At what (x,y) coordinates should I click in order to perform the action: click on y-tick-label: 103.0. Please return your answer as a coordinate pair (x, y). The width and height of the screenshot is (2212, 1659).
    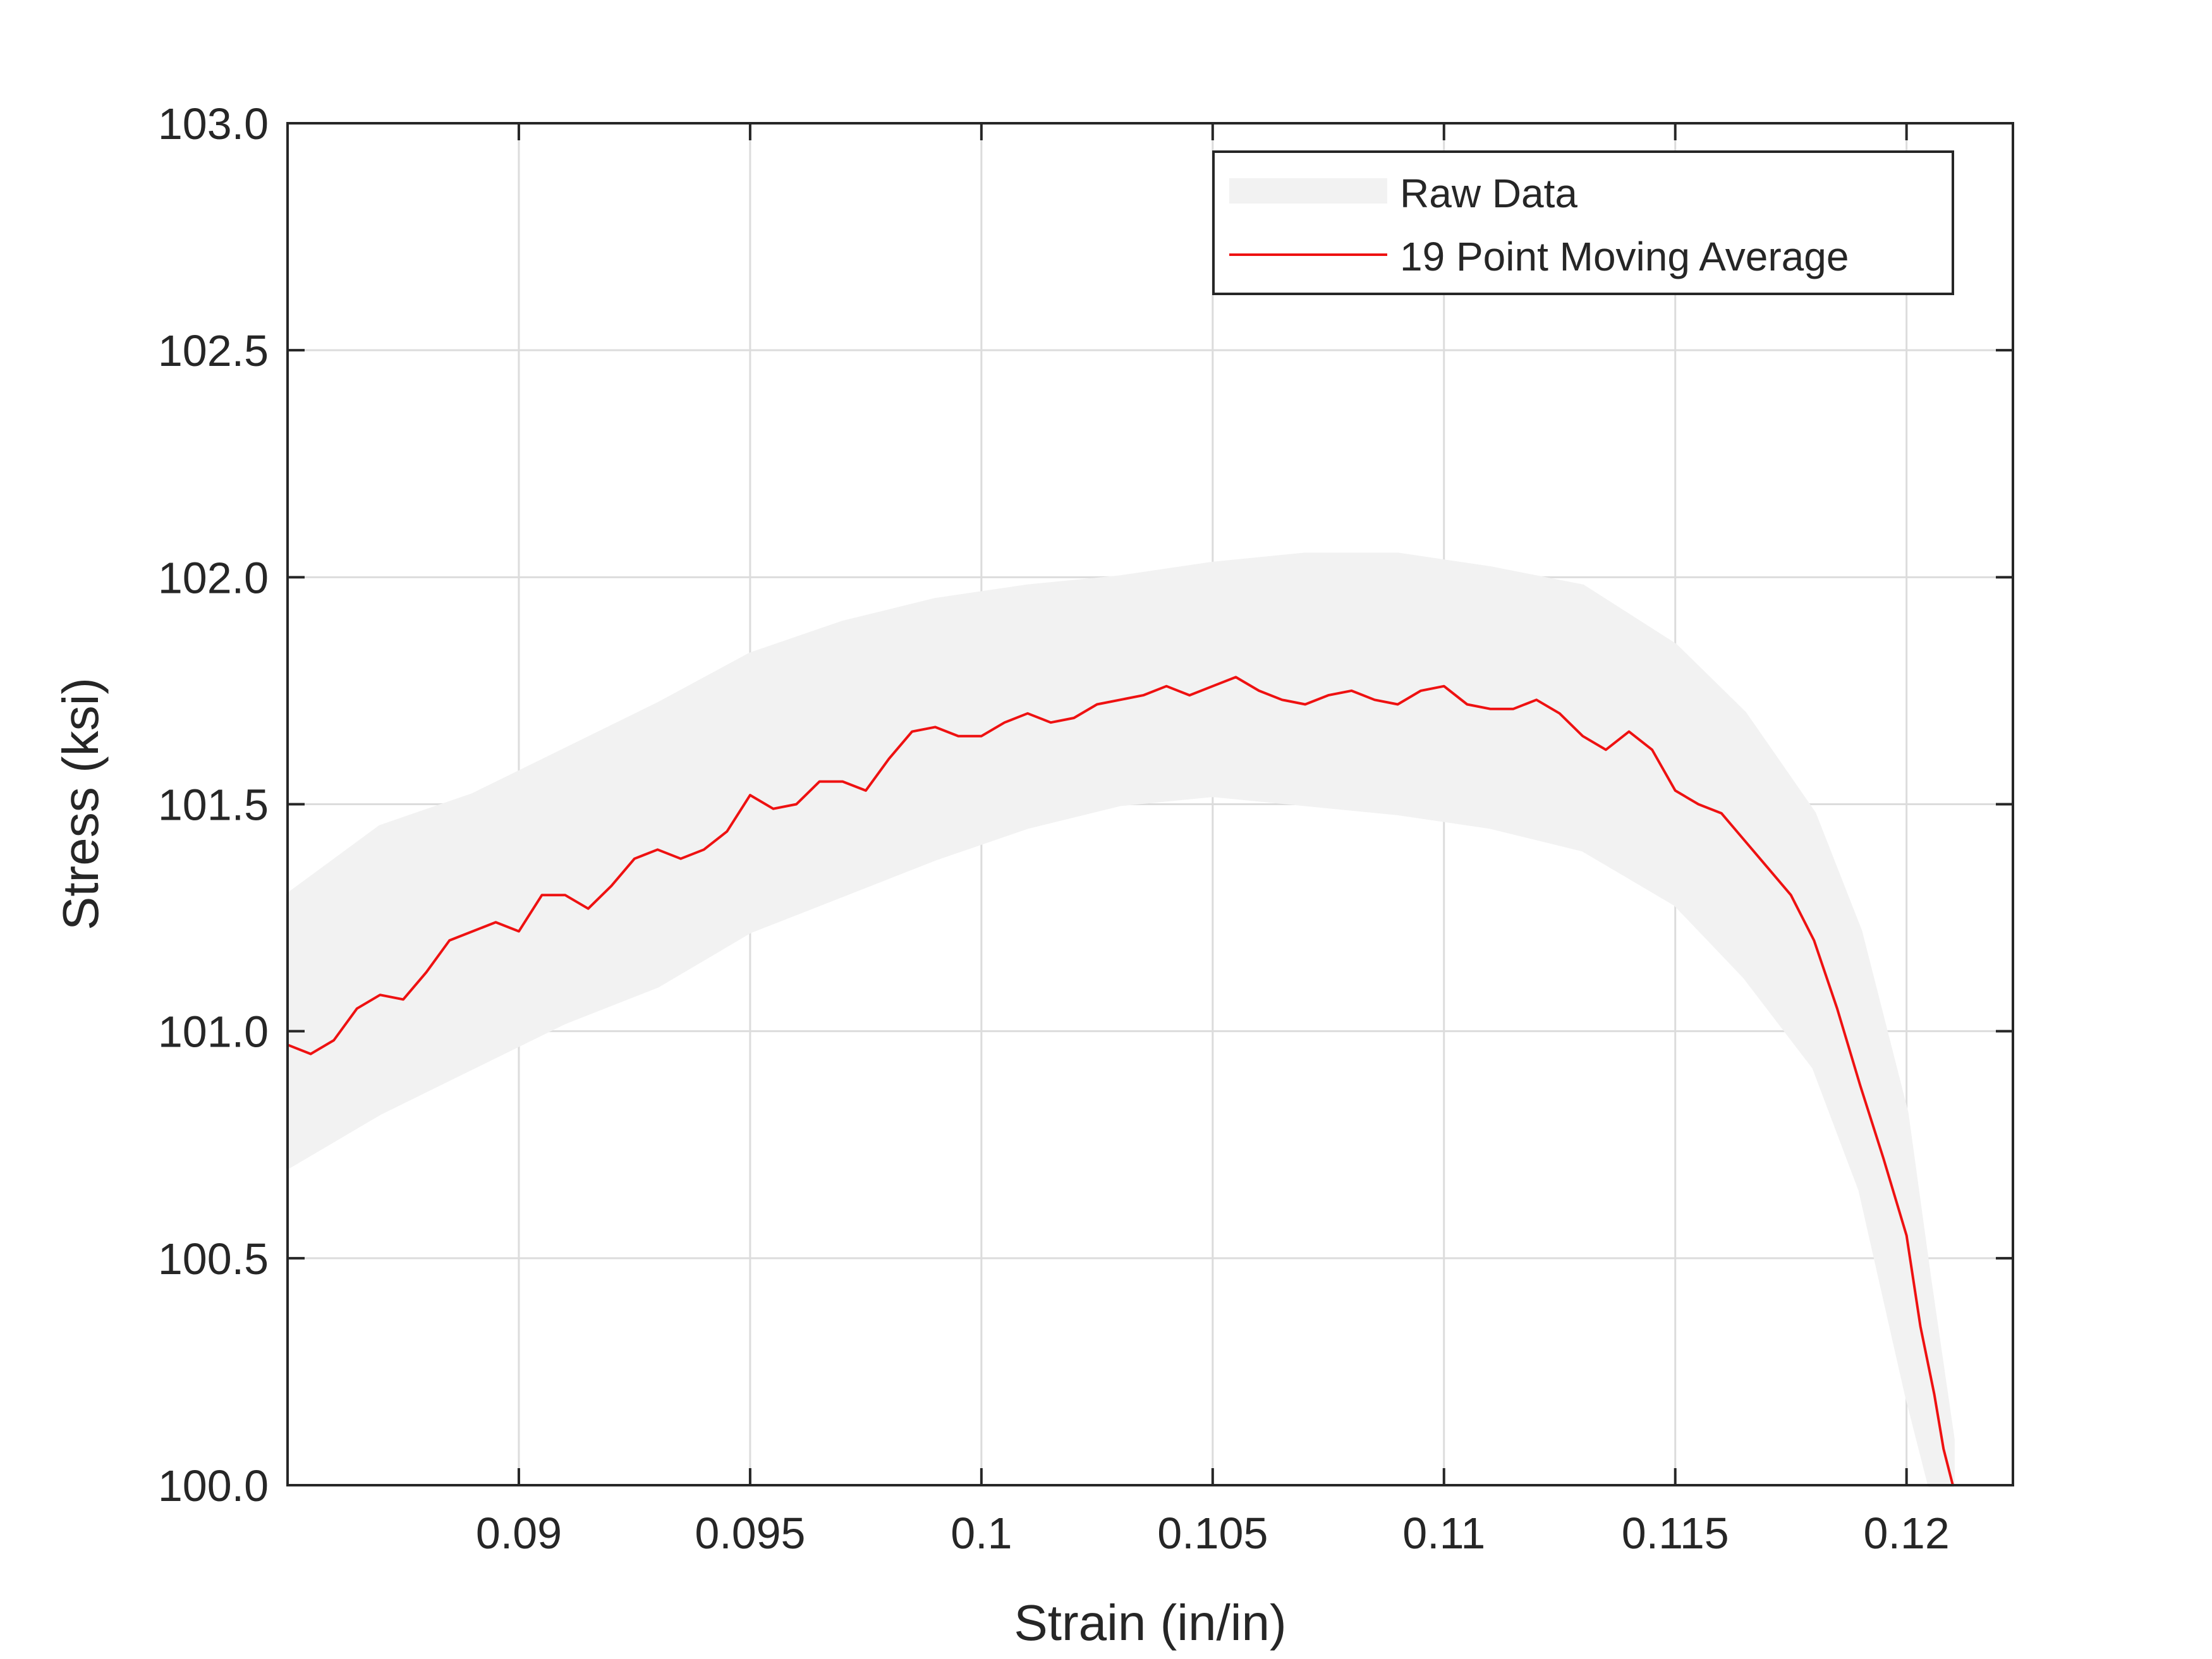
    Looking at the image, I should click on (213, 124).